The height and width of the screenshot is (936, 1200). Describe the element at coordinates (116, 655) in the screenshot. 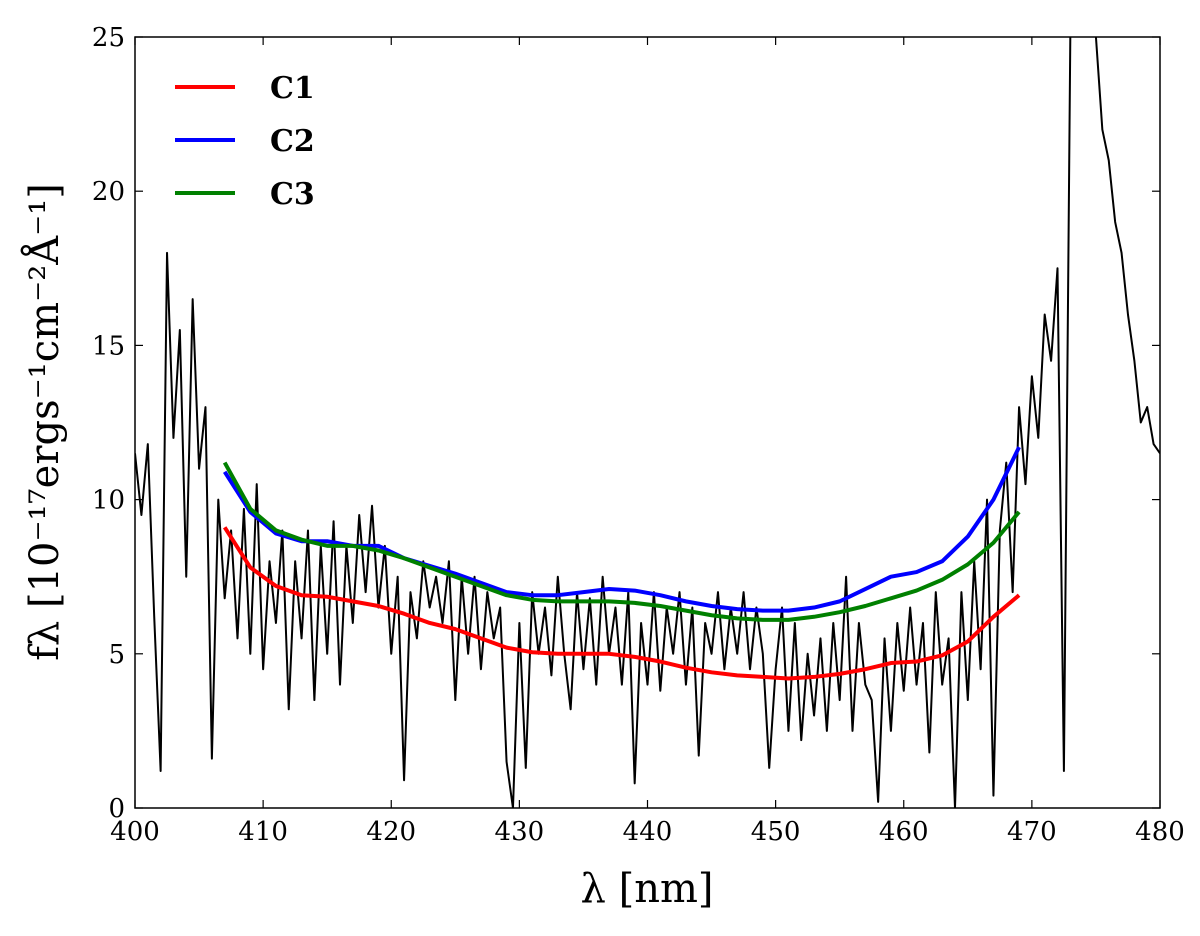

I see `y-tick-label: 5` at that location.